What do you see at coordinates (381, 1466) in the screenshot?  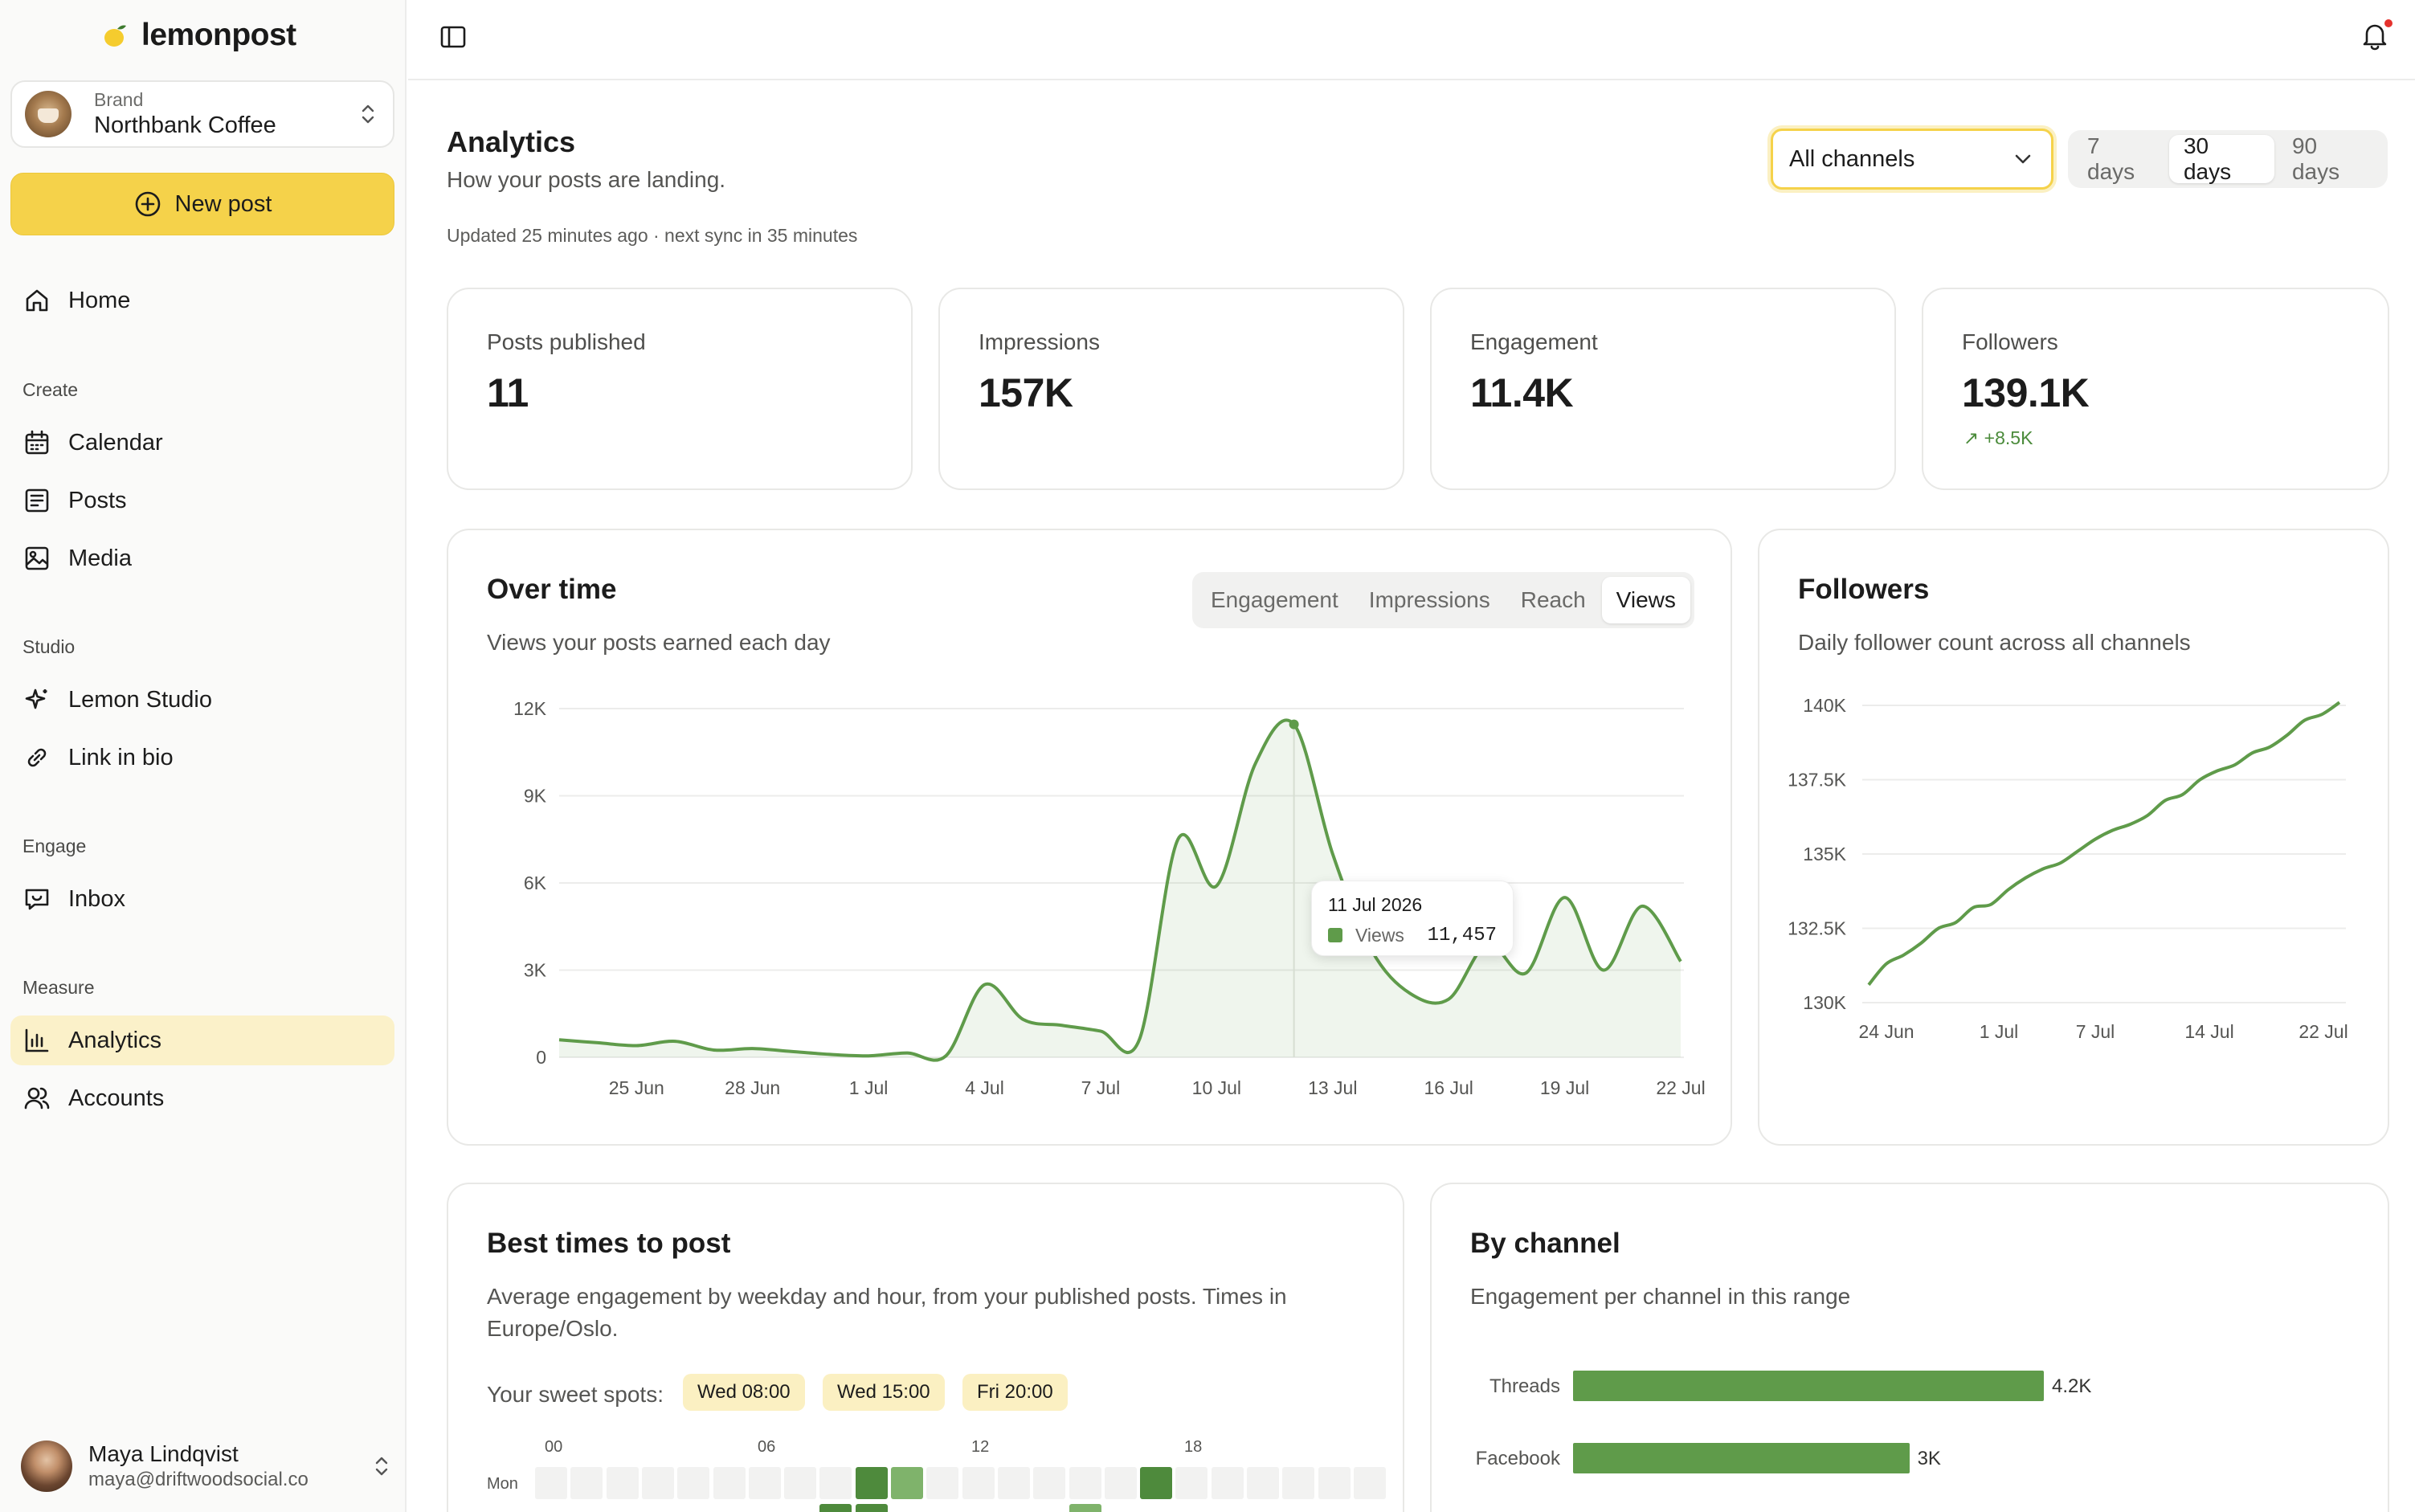 I see `chevron-up-down-icon` at bounding box center [381, 1466].